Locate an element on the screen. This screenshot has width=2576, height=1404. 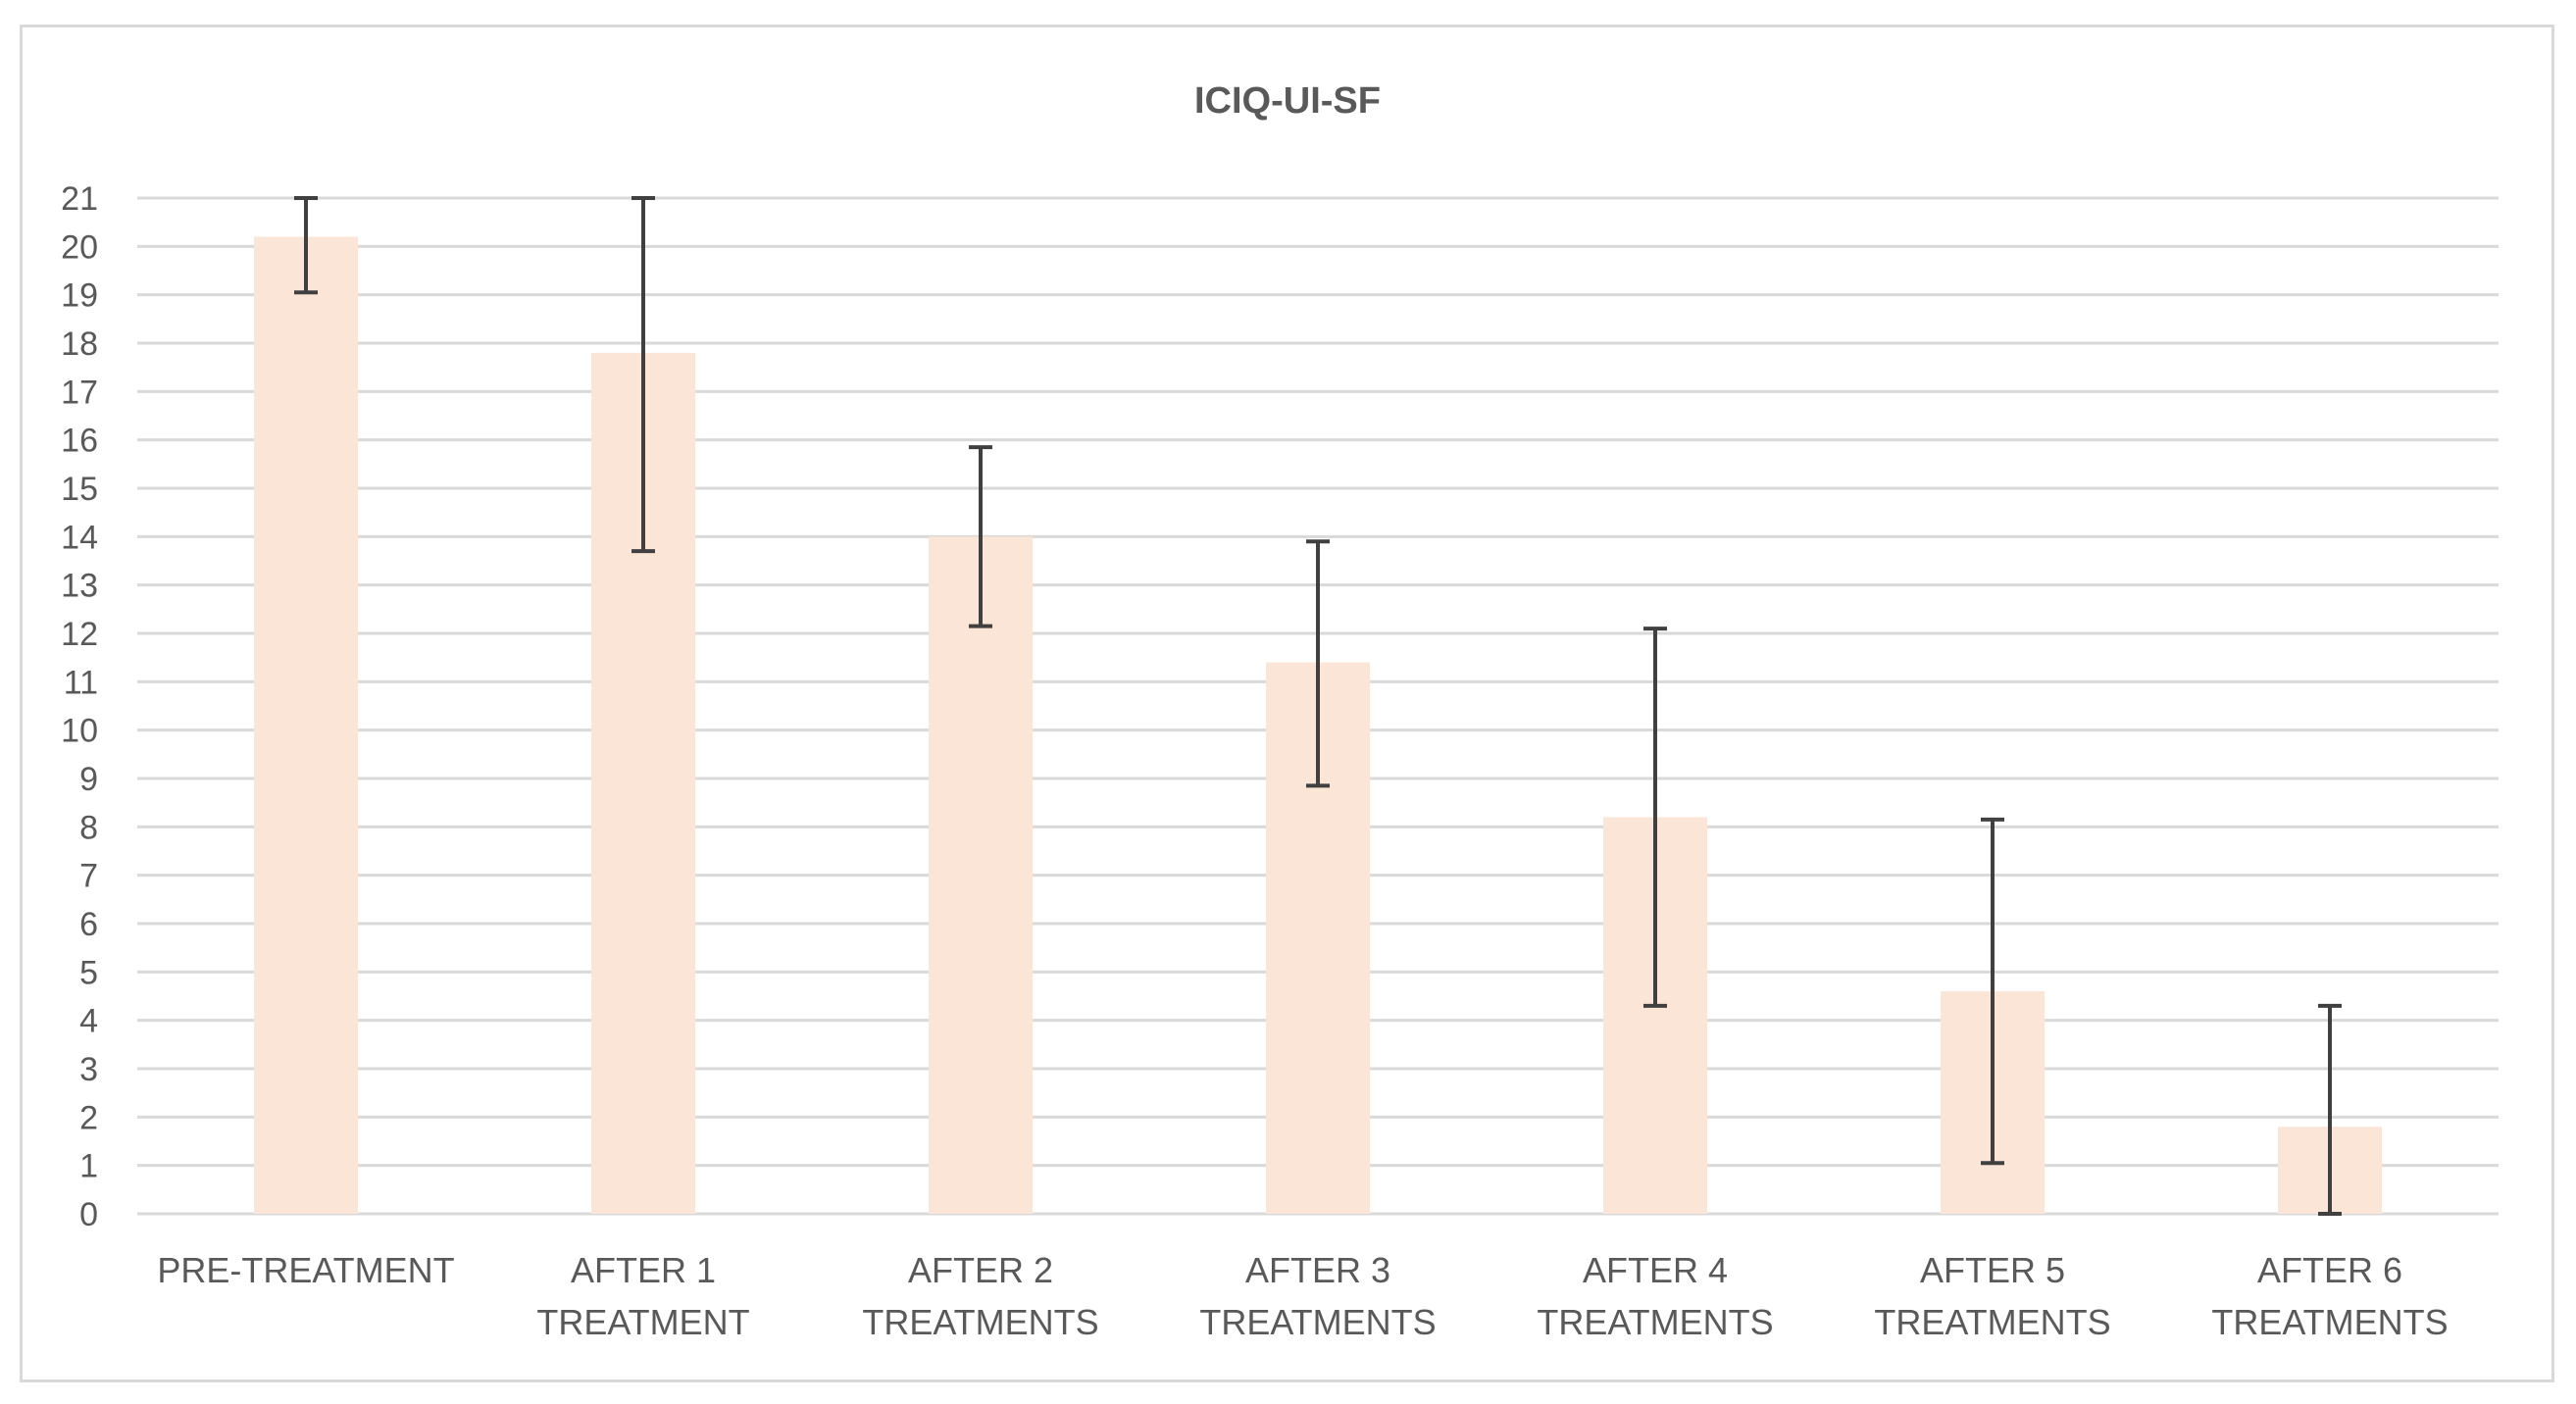
y-tick-label: 6 is located at coordinates (89, 924).